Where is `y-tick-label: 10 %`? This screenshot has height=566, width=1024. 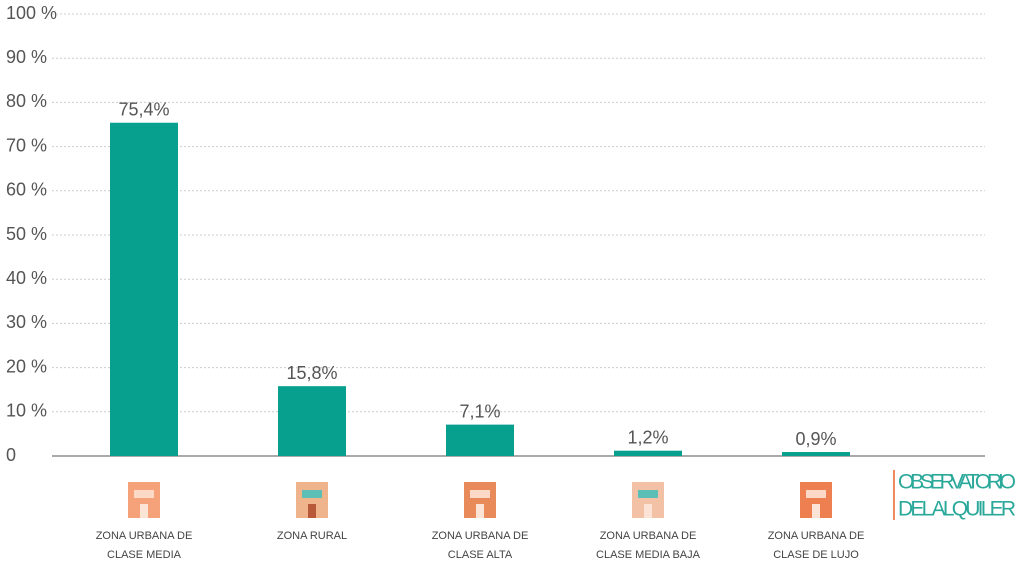 y-tick-label: 10 % is located at coordinates (26, 411).